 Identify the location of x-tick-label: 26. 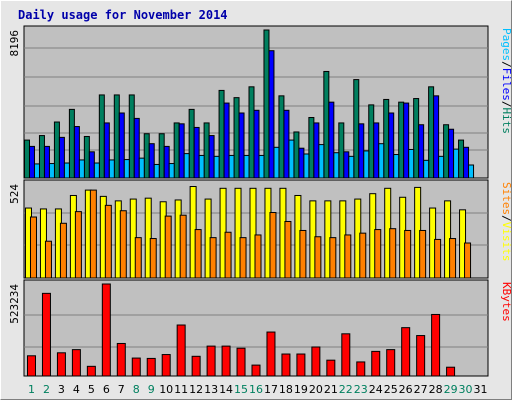
(406, 389).